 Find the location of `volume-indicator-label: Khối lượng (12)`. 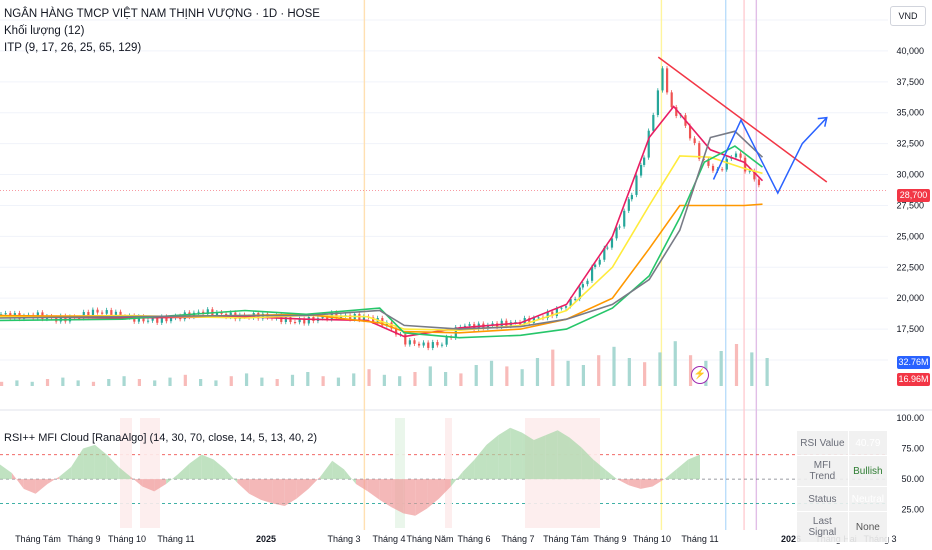

volume-indicator-label: Khối lượng (12) is located at coordinates (44, 31).